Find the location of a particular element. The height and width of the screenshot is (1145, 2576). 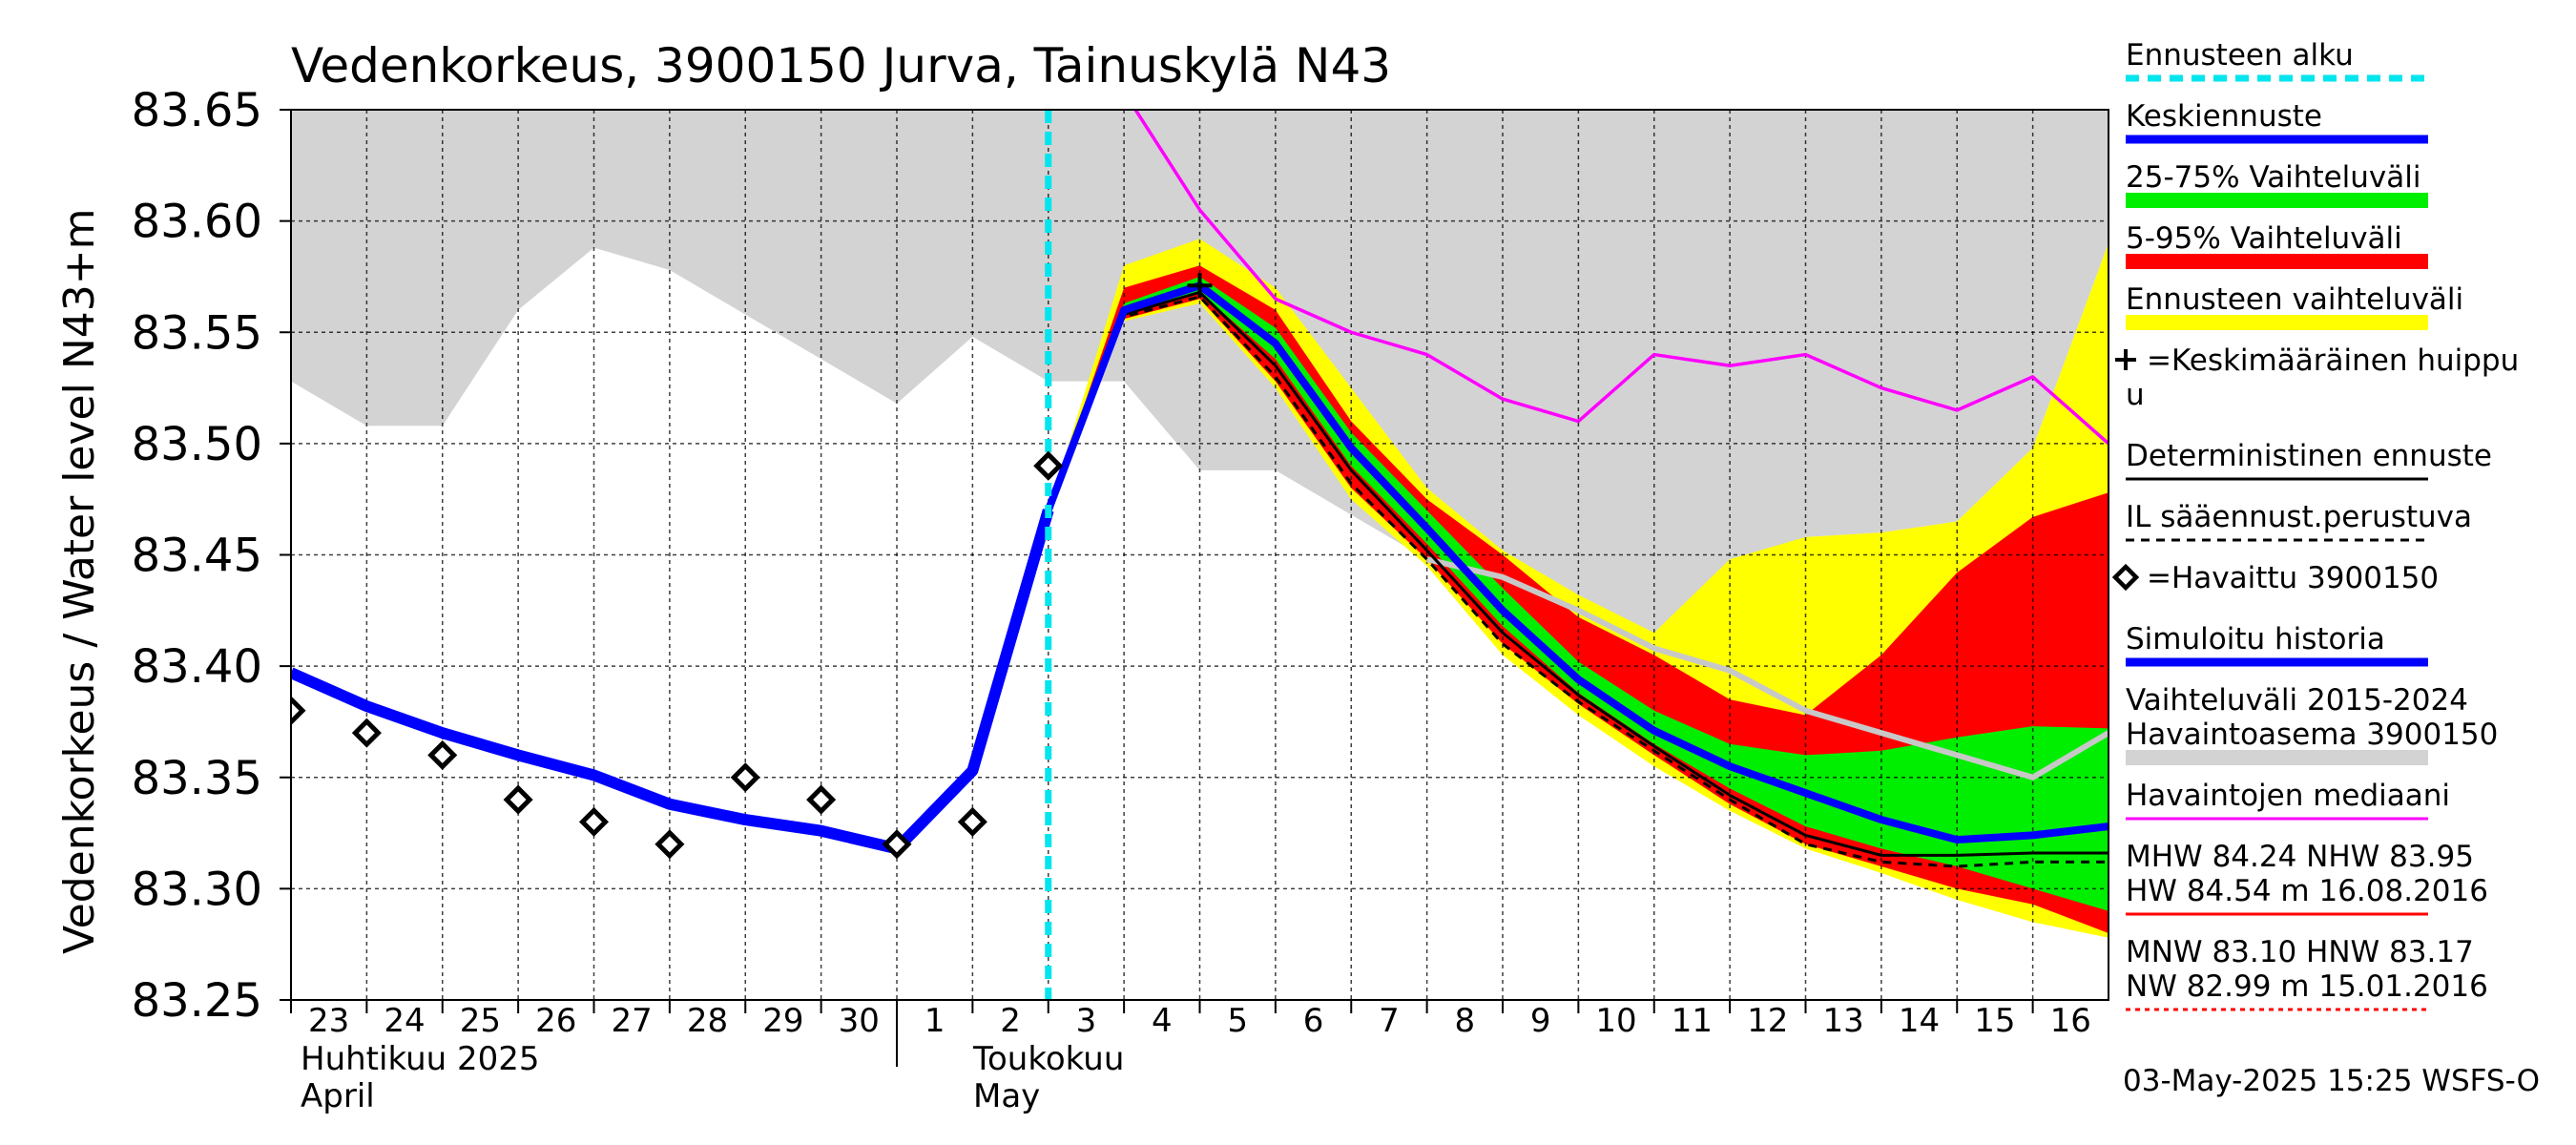

legend-label: MHW 84.24 NHW 83.95 is located at coordinates (2300, 857).